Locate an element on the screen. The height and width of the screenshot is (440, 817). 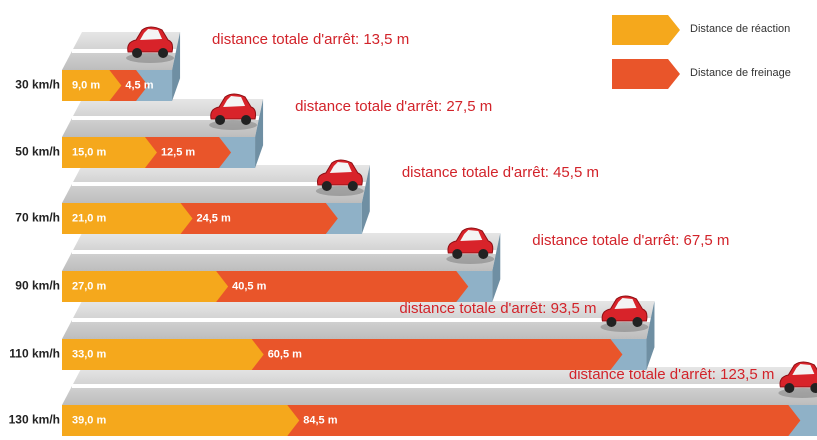
annotation: distance totale d'arrêt: 123,5 m is located at coordinates (671, 374).